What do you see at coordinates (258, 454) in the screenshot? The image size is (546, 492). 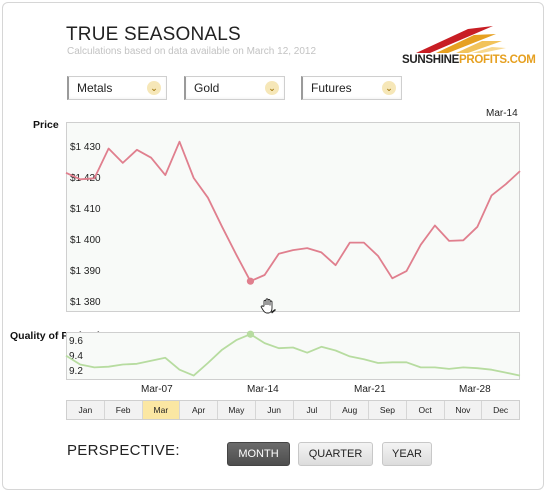 I see `perspective-month-button: MONTH` at bounding box center [258, 454].